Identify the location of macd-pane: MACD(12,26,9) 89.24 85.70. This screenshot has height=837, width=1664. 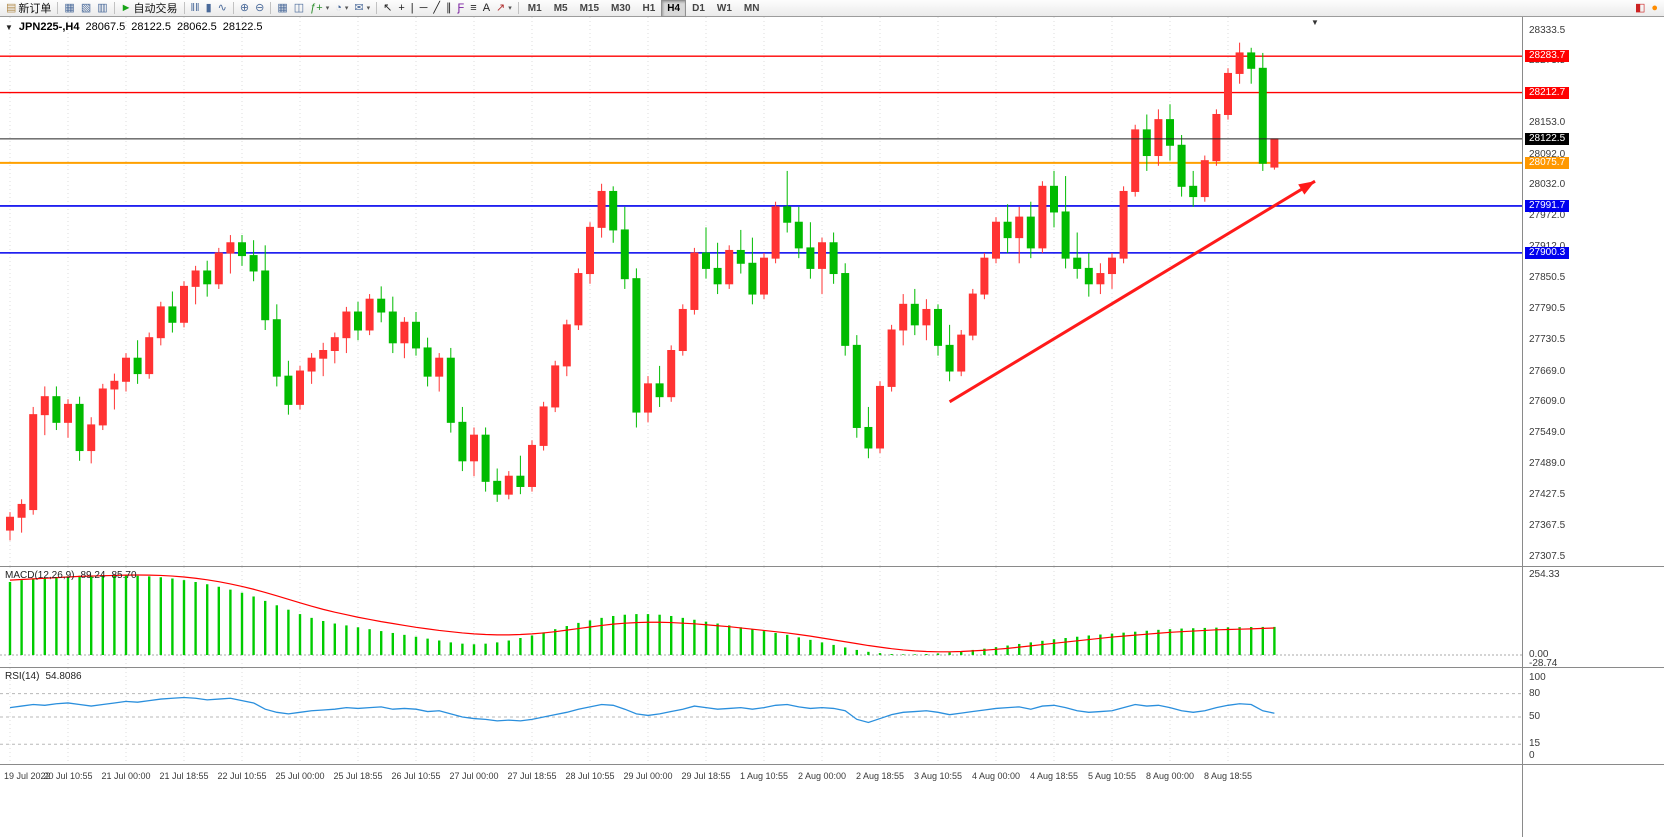
(761, 617).